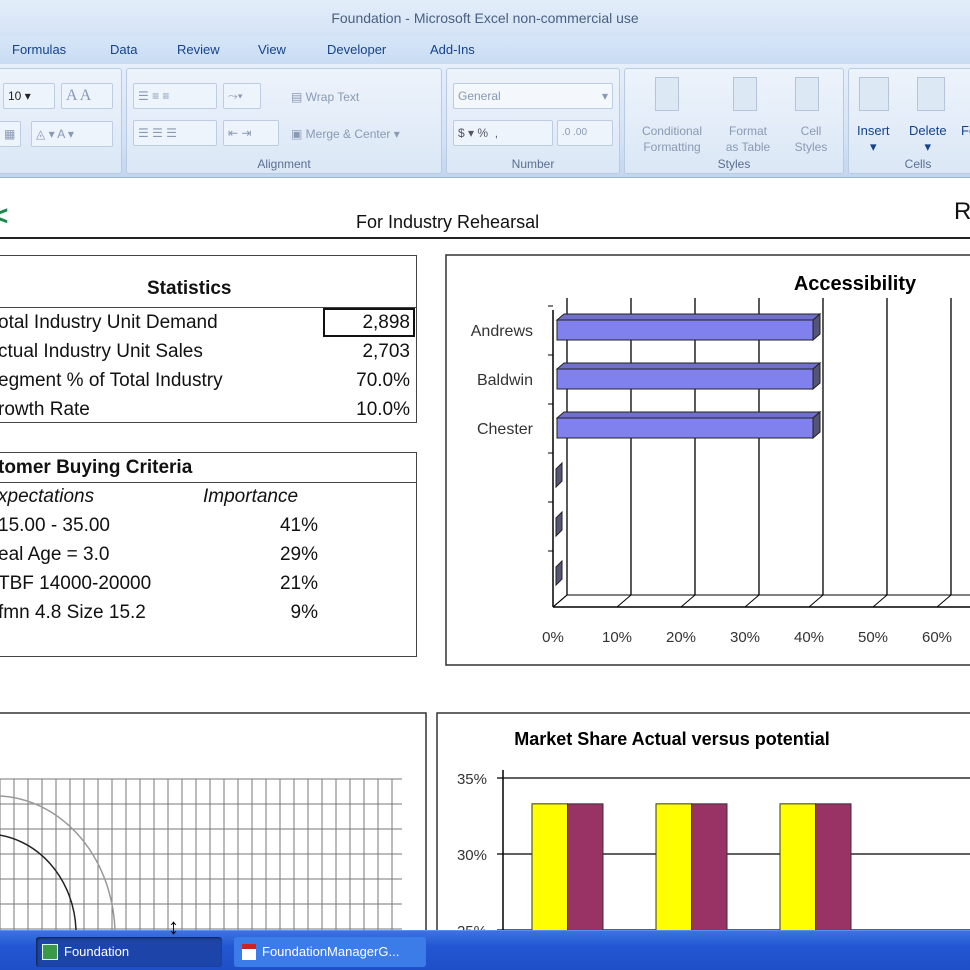  What do you see at coordinates (251, 133) in the screenshot?
I see `indent-buttons: ⇤ ⇥` at bounding box center [251, 133].